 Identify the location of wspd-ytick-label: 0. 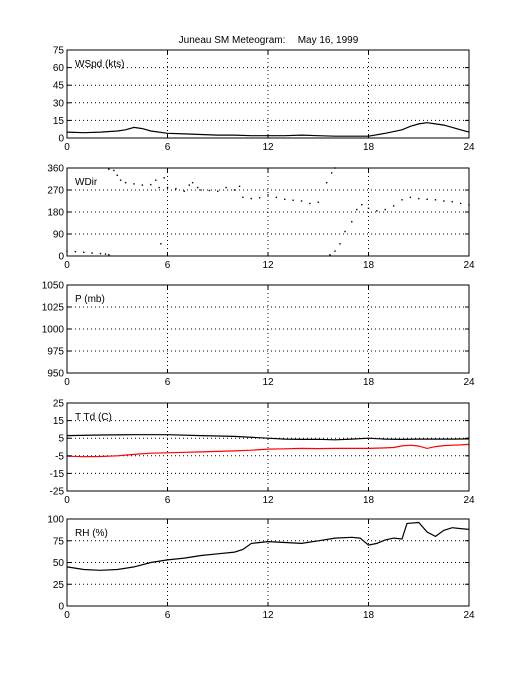
(61, 139).